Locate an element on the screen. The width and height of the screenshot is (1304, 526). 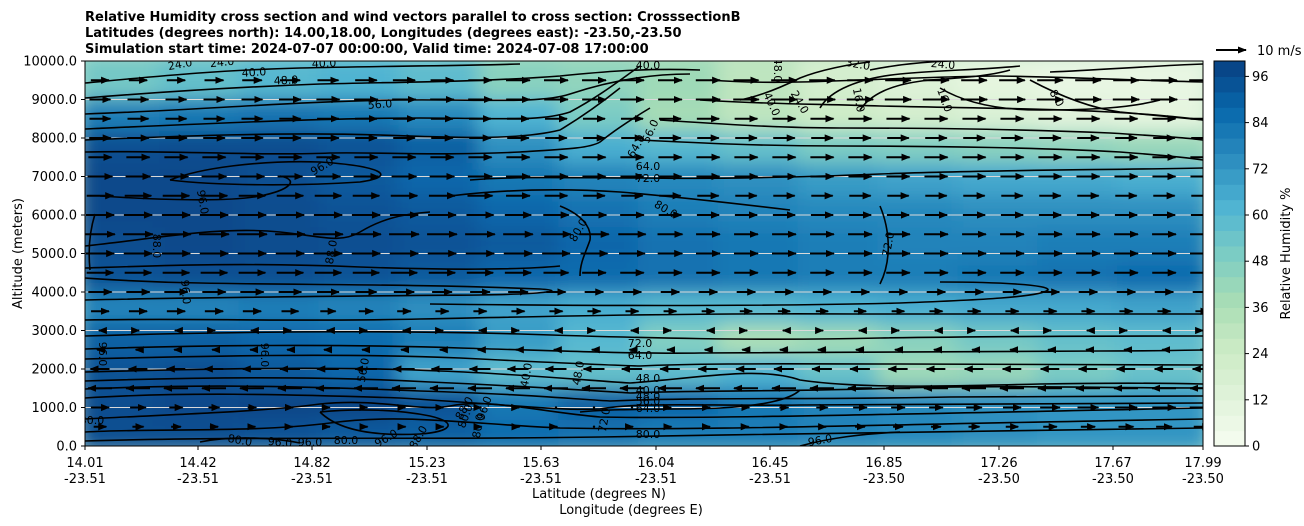
contour-label: 56.0 is located at coordinates (648, 401).